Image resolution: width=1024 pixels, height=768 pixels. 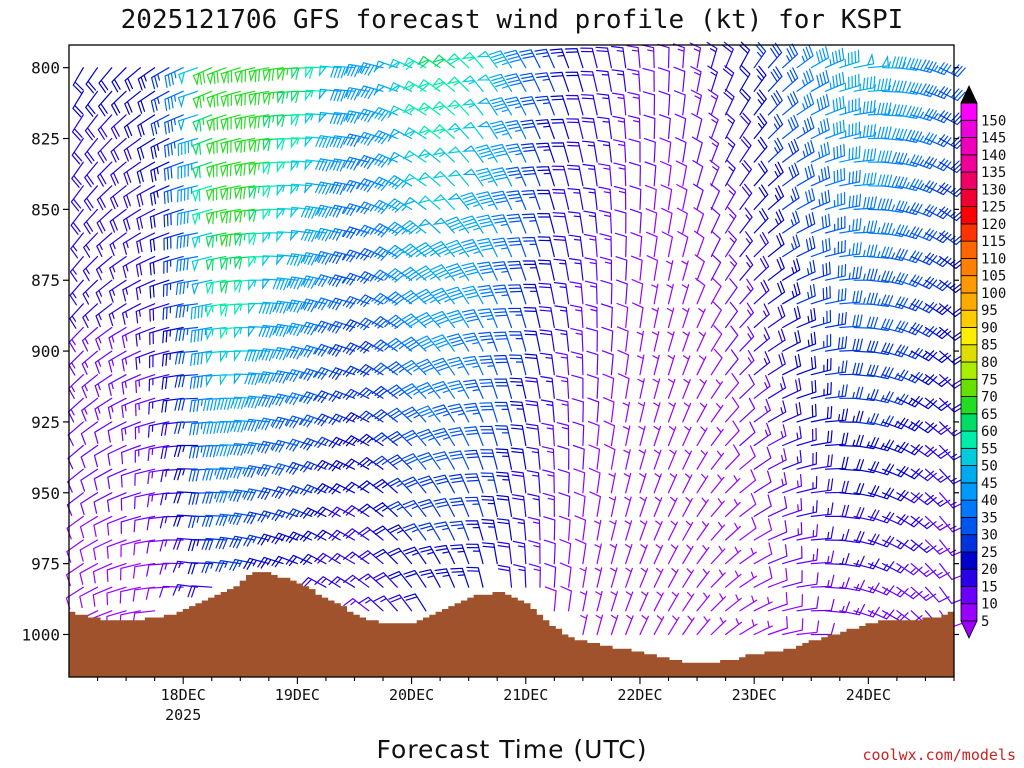 I want to click on colorbar-label: 80, so click(x=989, y=363).